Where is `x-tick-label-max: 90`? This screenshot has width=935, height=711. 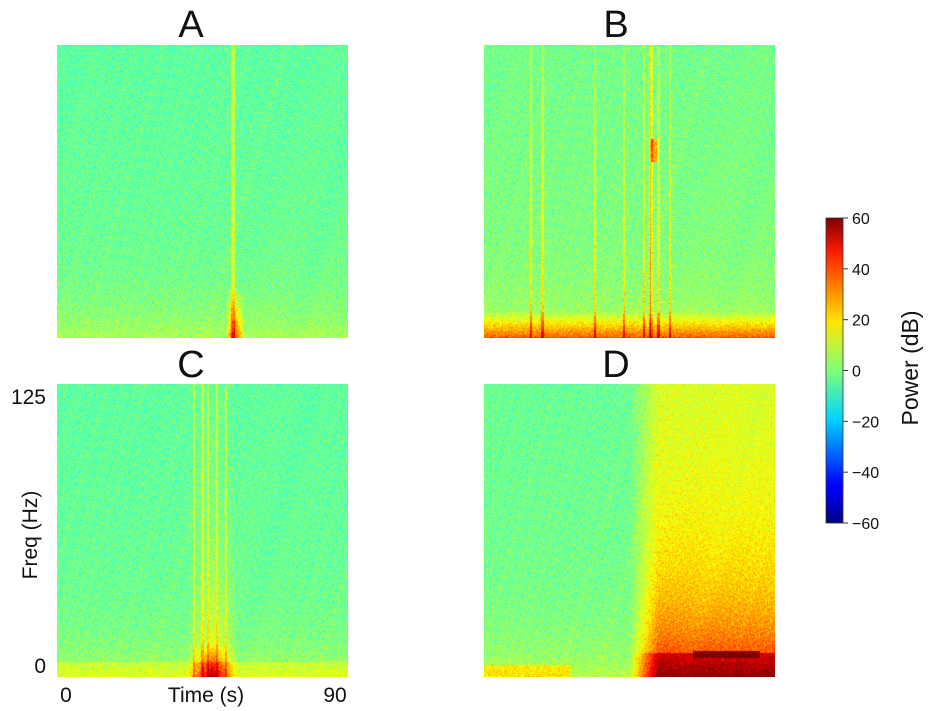
x-tick-label-max: 90 is located at coordinates (334, 695).